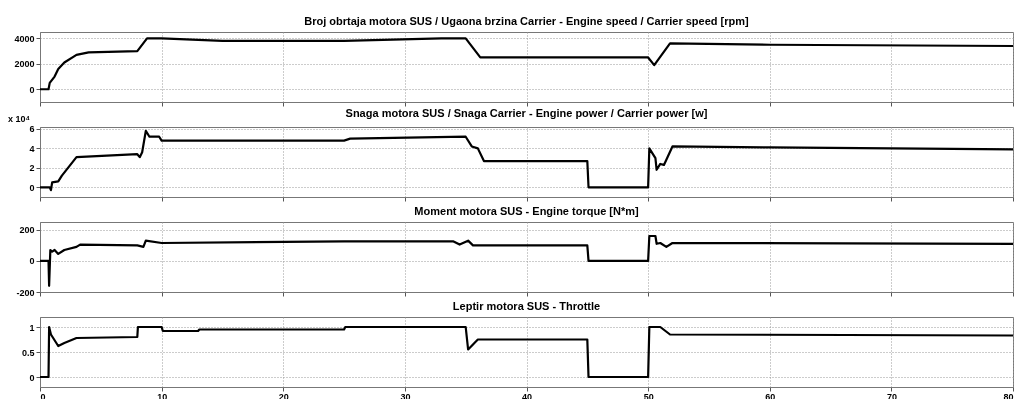 This screenshot has width=1021, height=400. I want to click on y-tick-label: 1, so click(32, 327).